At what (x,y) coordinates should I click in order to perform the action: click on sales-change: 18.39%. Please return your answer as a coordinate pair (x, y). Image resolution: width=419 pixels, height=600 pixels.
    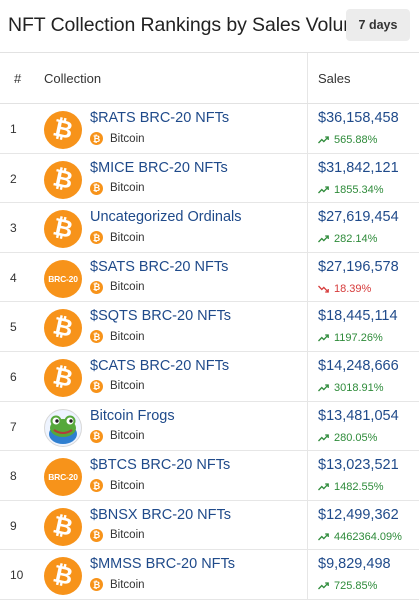
    Looking at the image, I should click on (344, 289).